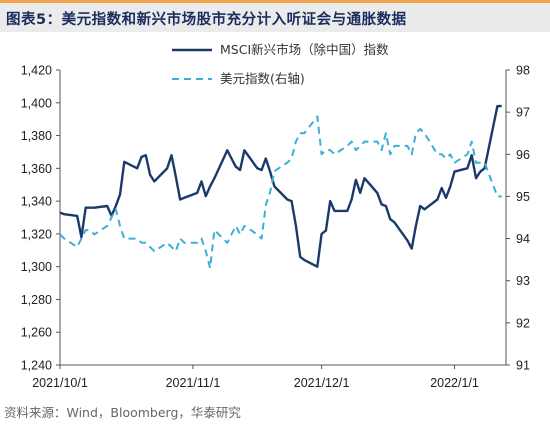  I want to click on legend-label-dxy: 美元指数(右轴), so click(262, 78).